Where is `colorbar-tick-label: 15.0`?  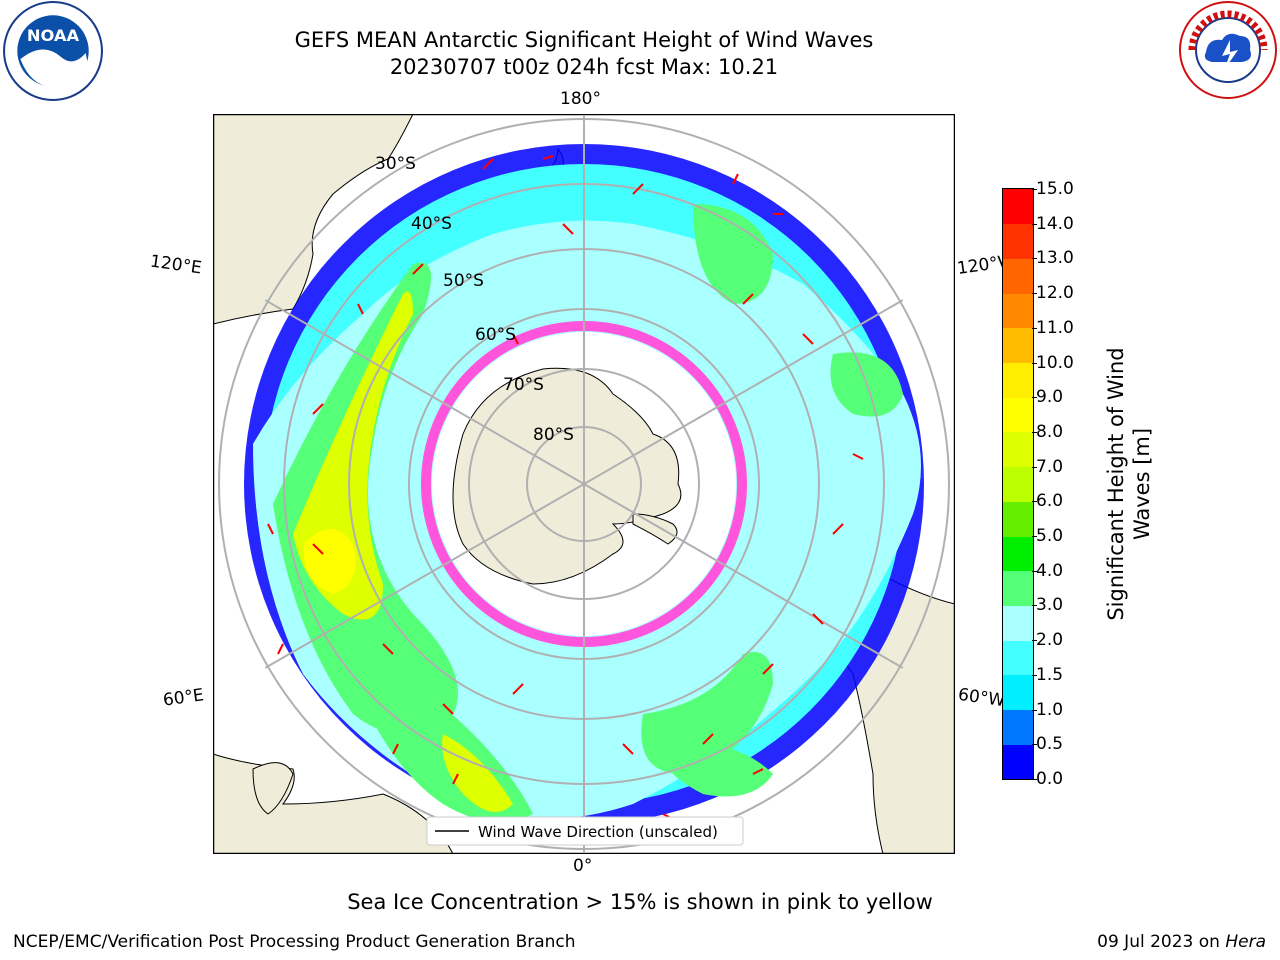 colorbar-tick-label: 15.0 is located at coordinates (1053, 189).